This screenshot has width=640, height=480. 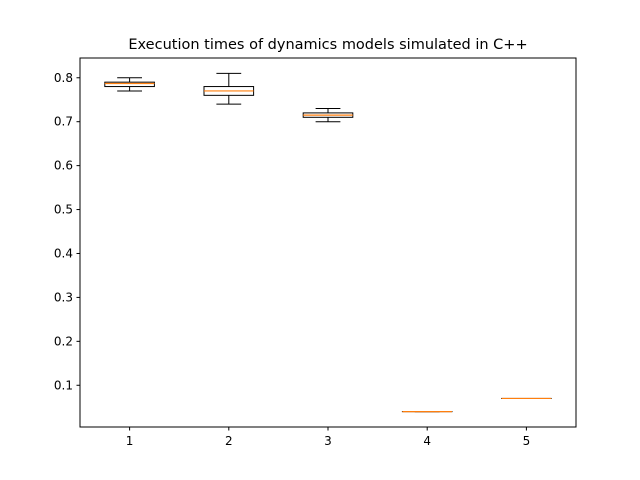 I want to click on y-tick-label: 0.5, so click(x=63, y=210).